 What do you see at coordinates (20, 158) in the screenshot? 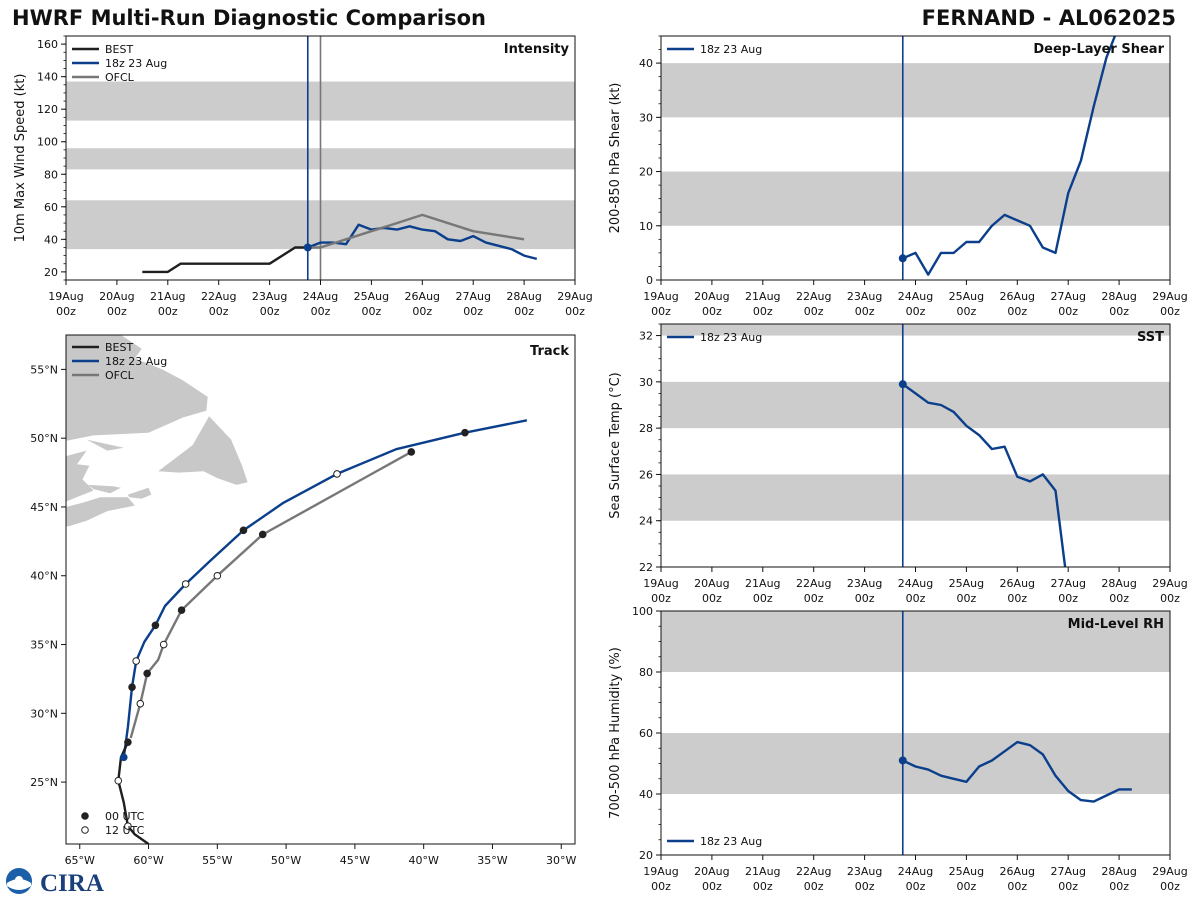
I see `intensity-ylabel: 10m Max Wind Speed (kt)` at bounding box center [20, 158].